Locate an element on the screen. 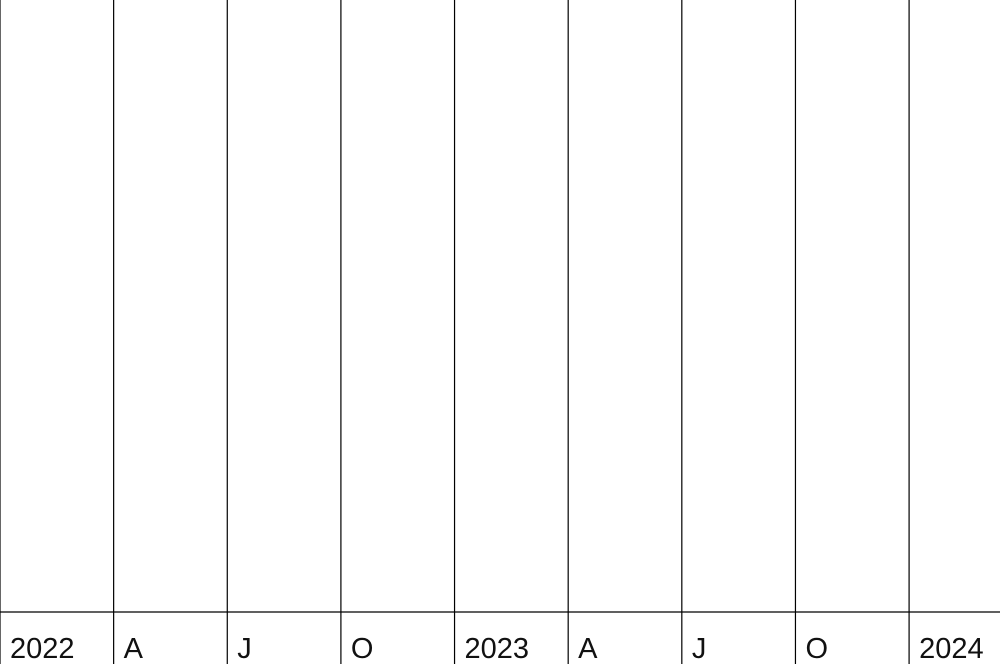 Image resolution: width=1000 pixels, height=664 pixels. x-tick-label-1: A is located at coordinates (134, 648).